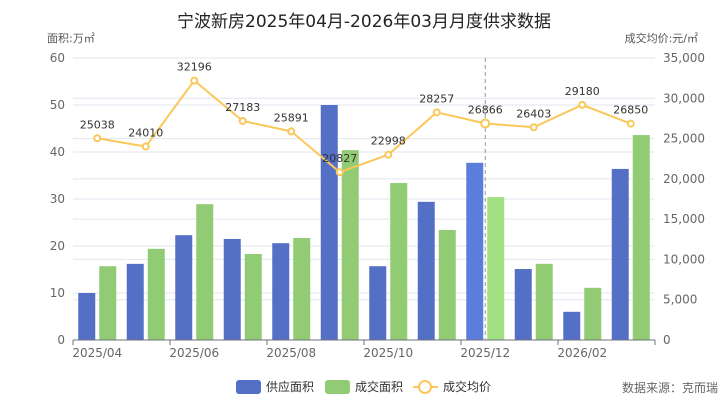 The width and height of the screenshot is (728, 400). Describe the element at coordinates (684, 219) in the screenshot. I see `right-tick-label: 15,000` at that location.